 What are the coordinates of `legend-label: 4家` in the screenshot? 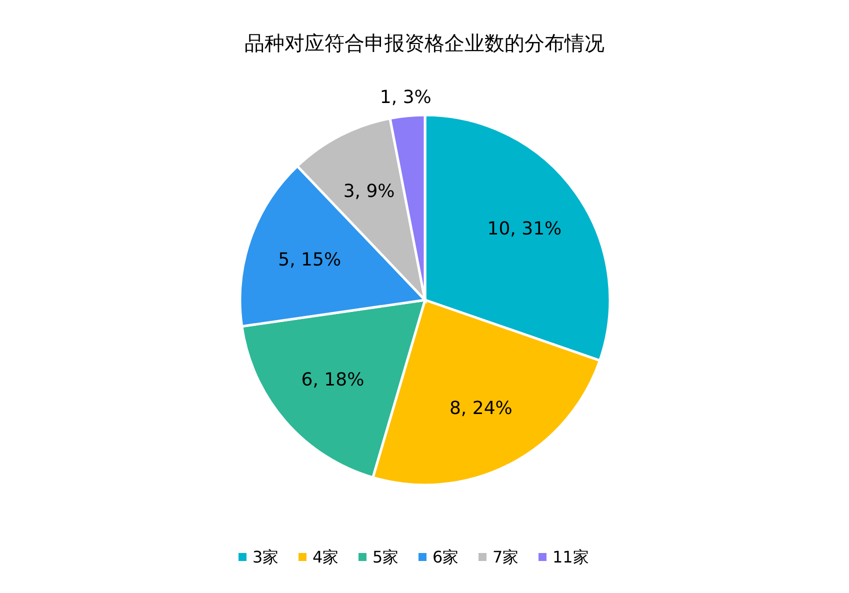 It's located at (325, 557).